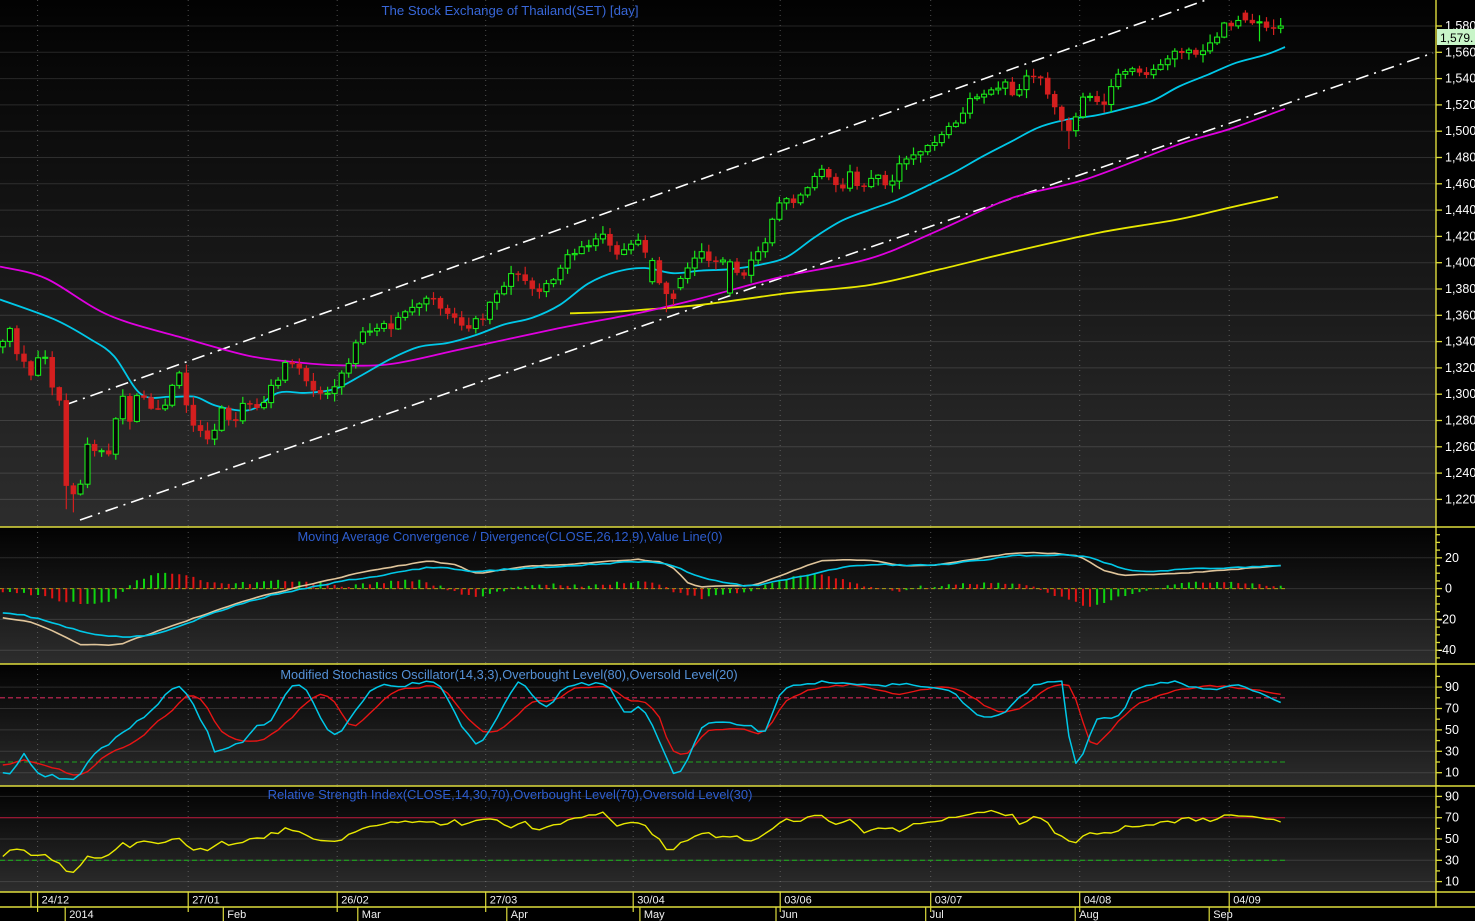  What do you see at coordinates (1452, 558) in the screenshot?
I see `svg-text: 20` at bounding box center [1452, 558].